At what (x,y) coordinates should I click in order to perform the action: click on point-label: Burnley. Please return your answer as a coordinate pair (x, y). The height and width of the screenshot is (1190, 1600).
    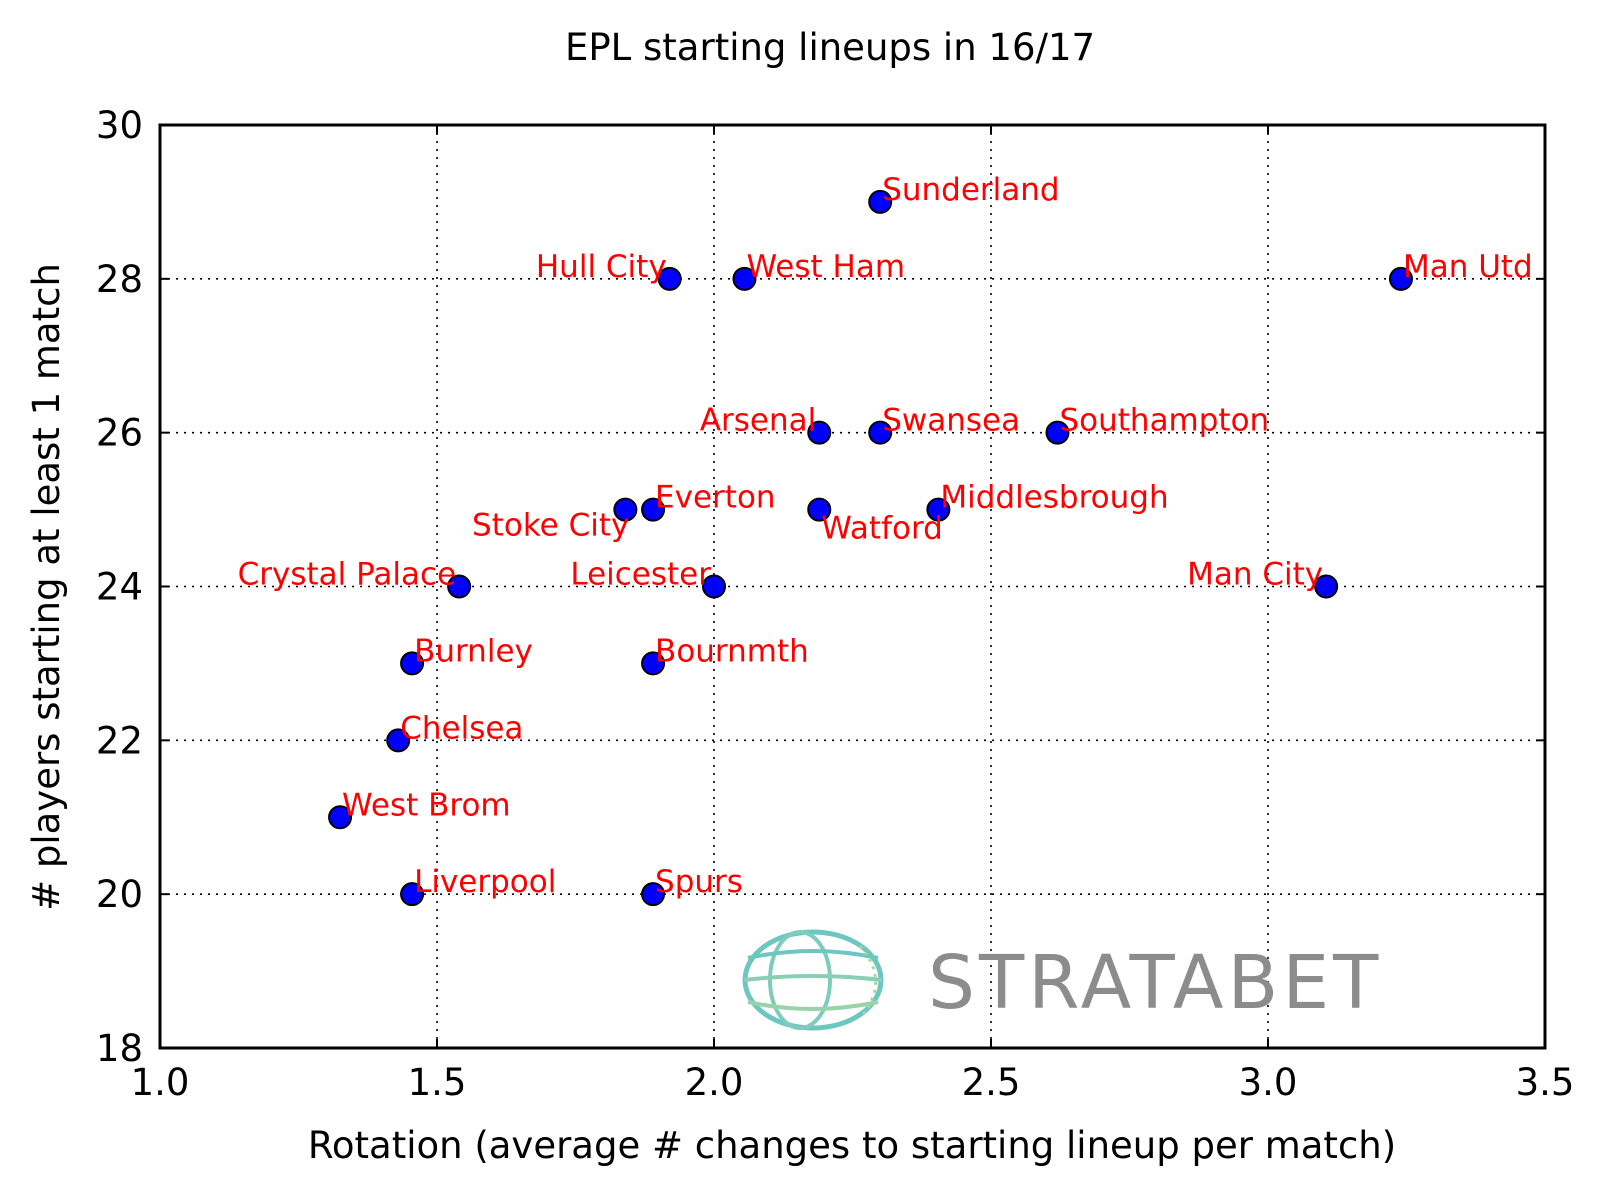
    Looking at the image, I should click on (473, 651).